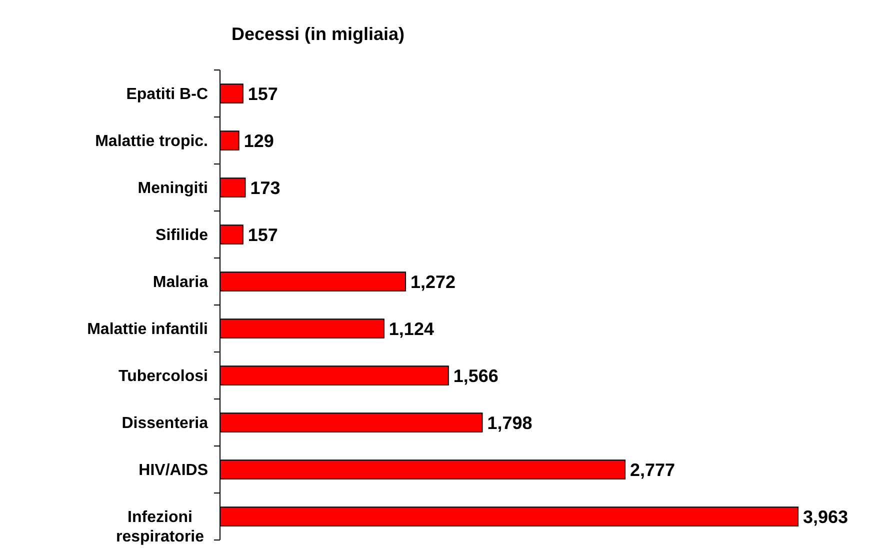 The width and height of the screenshot is (873, 556). Describe the element at coordinates (411, 328) in the screenshot. I see `data-label: 1,124` at that location.